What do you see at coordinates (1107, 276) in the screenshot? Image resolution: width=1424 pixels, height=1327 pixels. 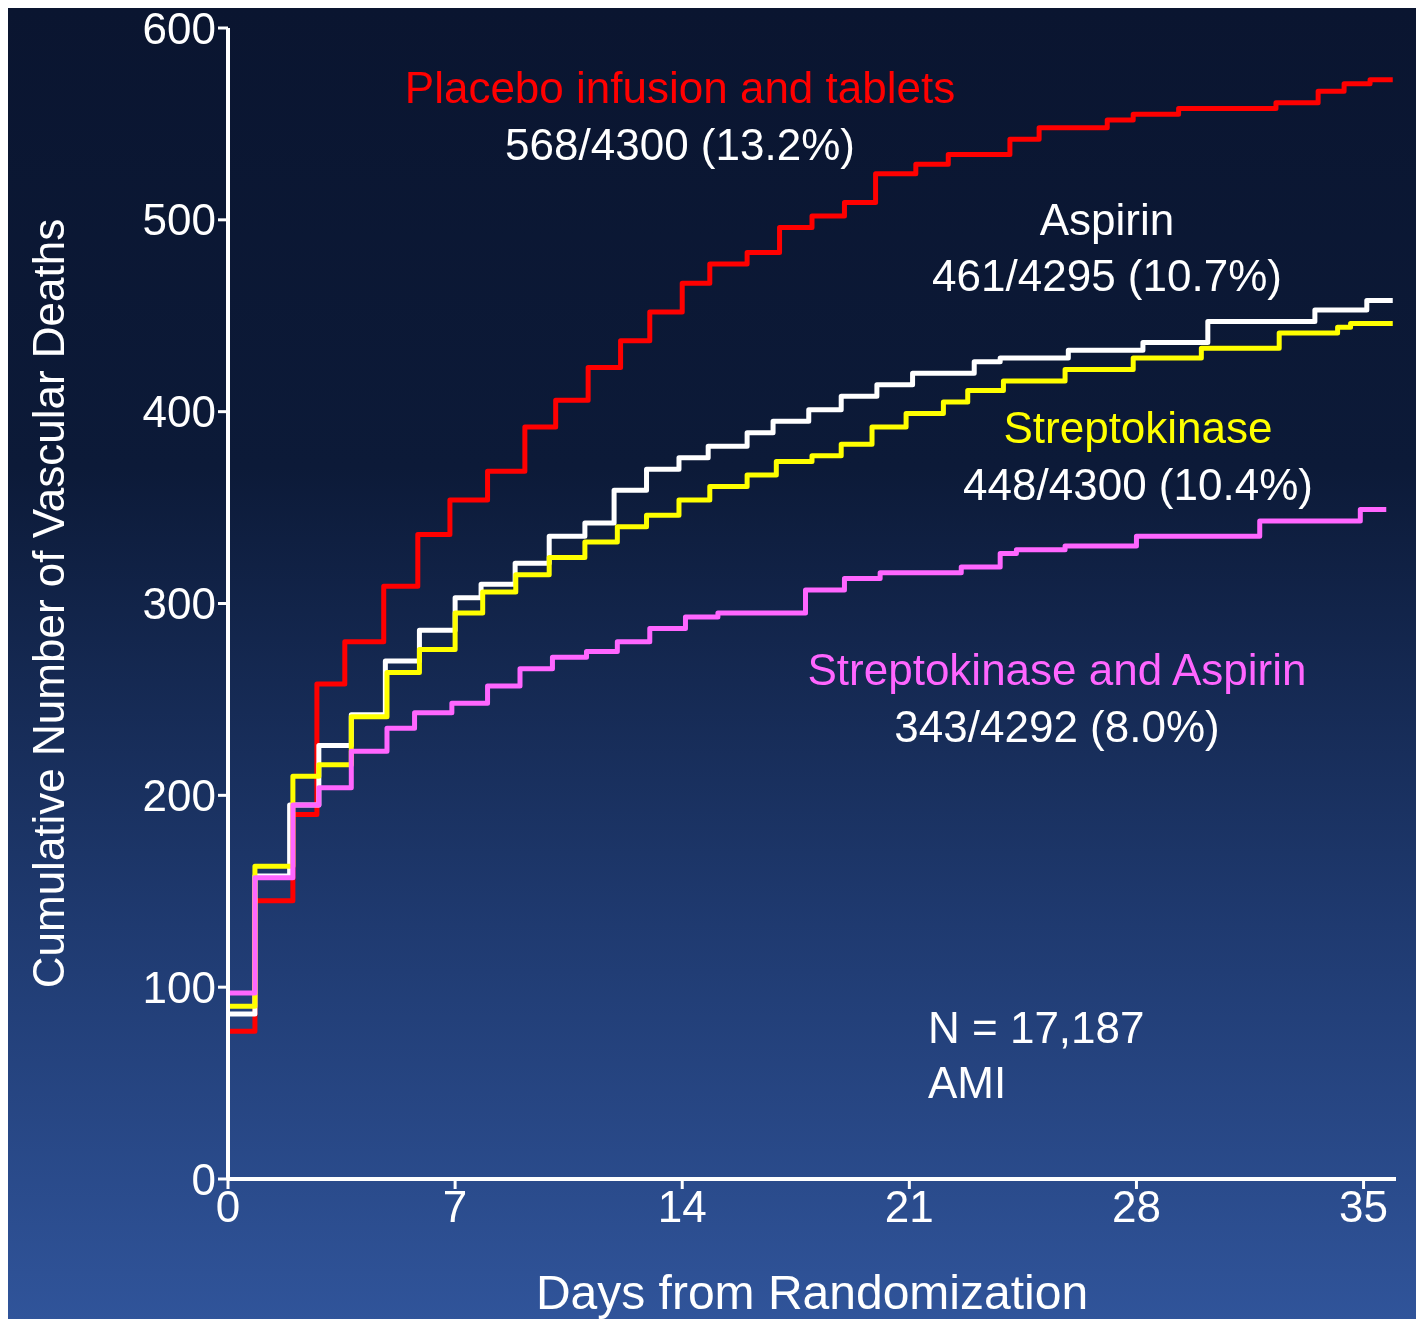 I see `annotation: 461/4295 (10.7%)` at bounding box center [1107, 276].